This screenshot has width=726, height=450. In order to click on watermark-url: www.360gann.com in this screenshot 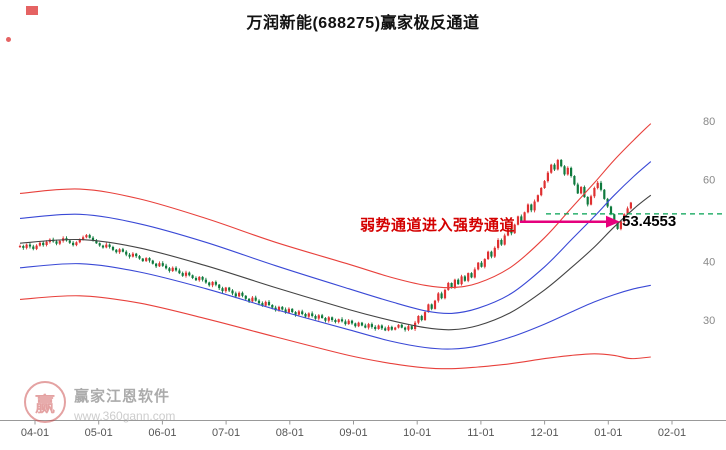, I will do `click(125, 416)`.